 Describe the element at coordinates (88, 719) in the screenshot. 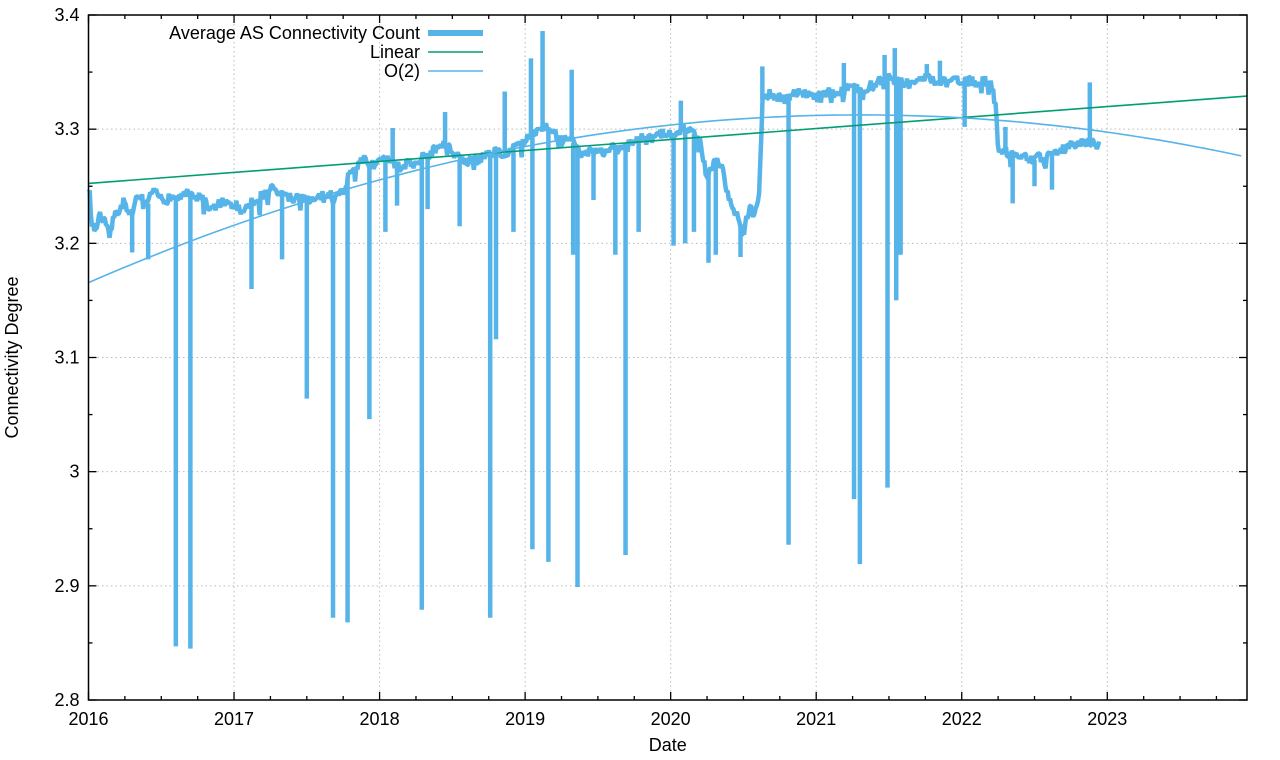

I see `x-tick-label: 2016` at that location.